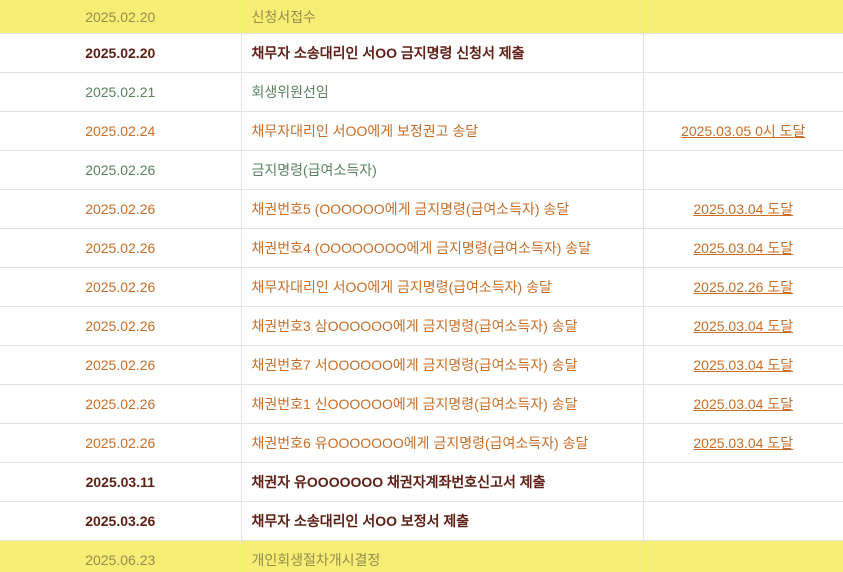 Image resolution: width=843 pixels, height=572 pixels. I want to click on delivery-result-cell: 2025.02.26 도달, so click(743, 287).